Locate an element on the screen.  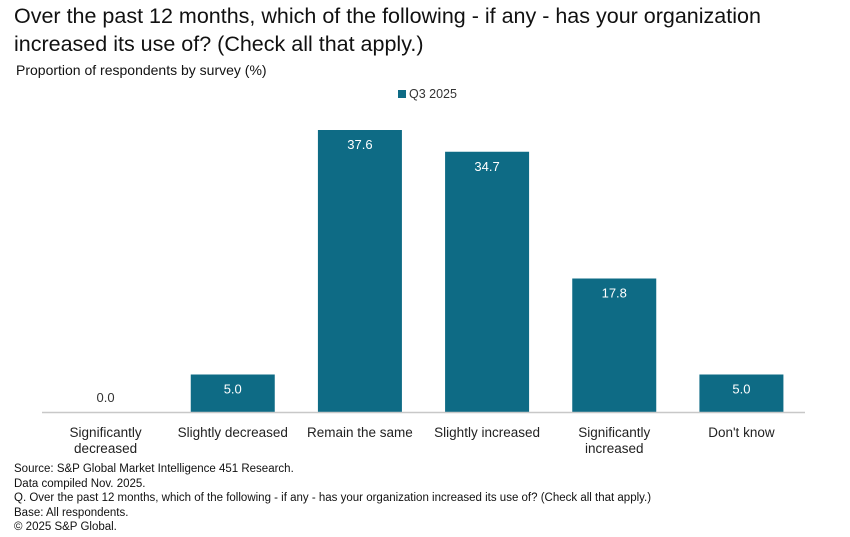
data-label-3: 34.7 is located at coordinates (486, 166).